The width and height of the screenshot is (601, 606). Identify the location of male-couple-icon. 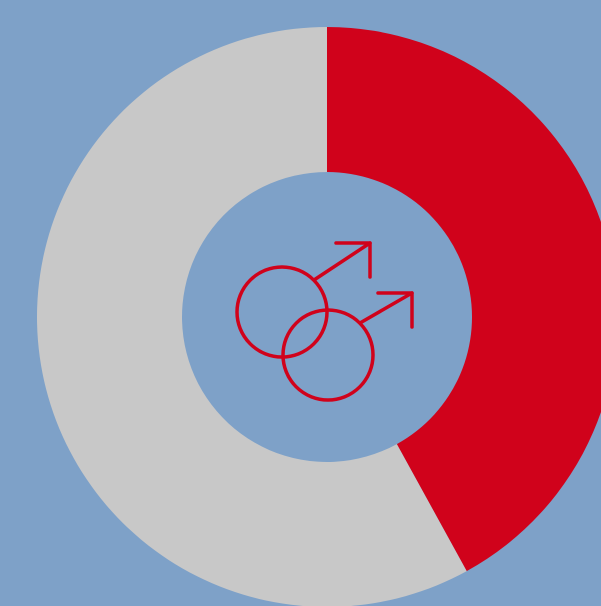
(324, 321).